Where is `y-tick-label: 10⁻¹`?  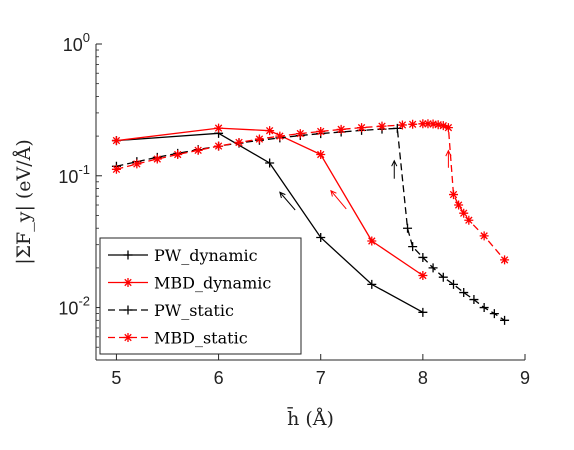
y-tick-label: 10⁻¹ is located at coordinates (74, 174).